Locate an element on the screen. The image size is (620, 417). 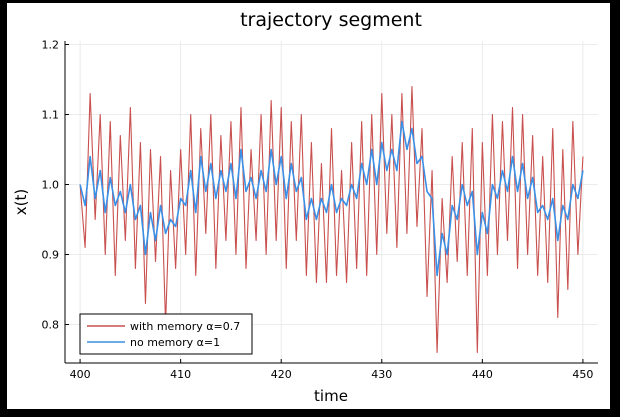
x-tick-label-4: 440 is located at coordinates (482, 374).